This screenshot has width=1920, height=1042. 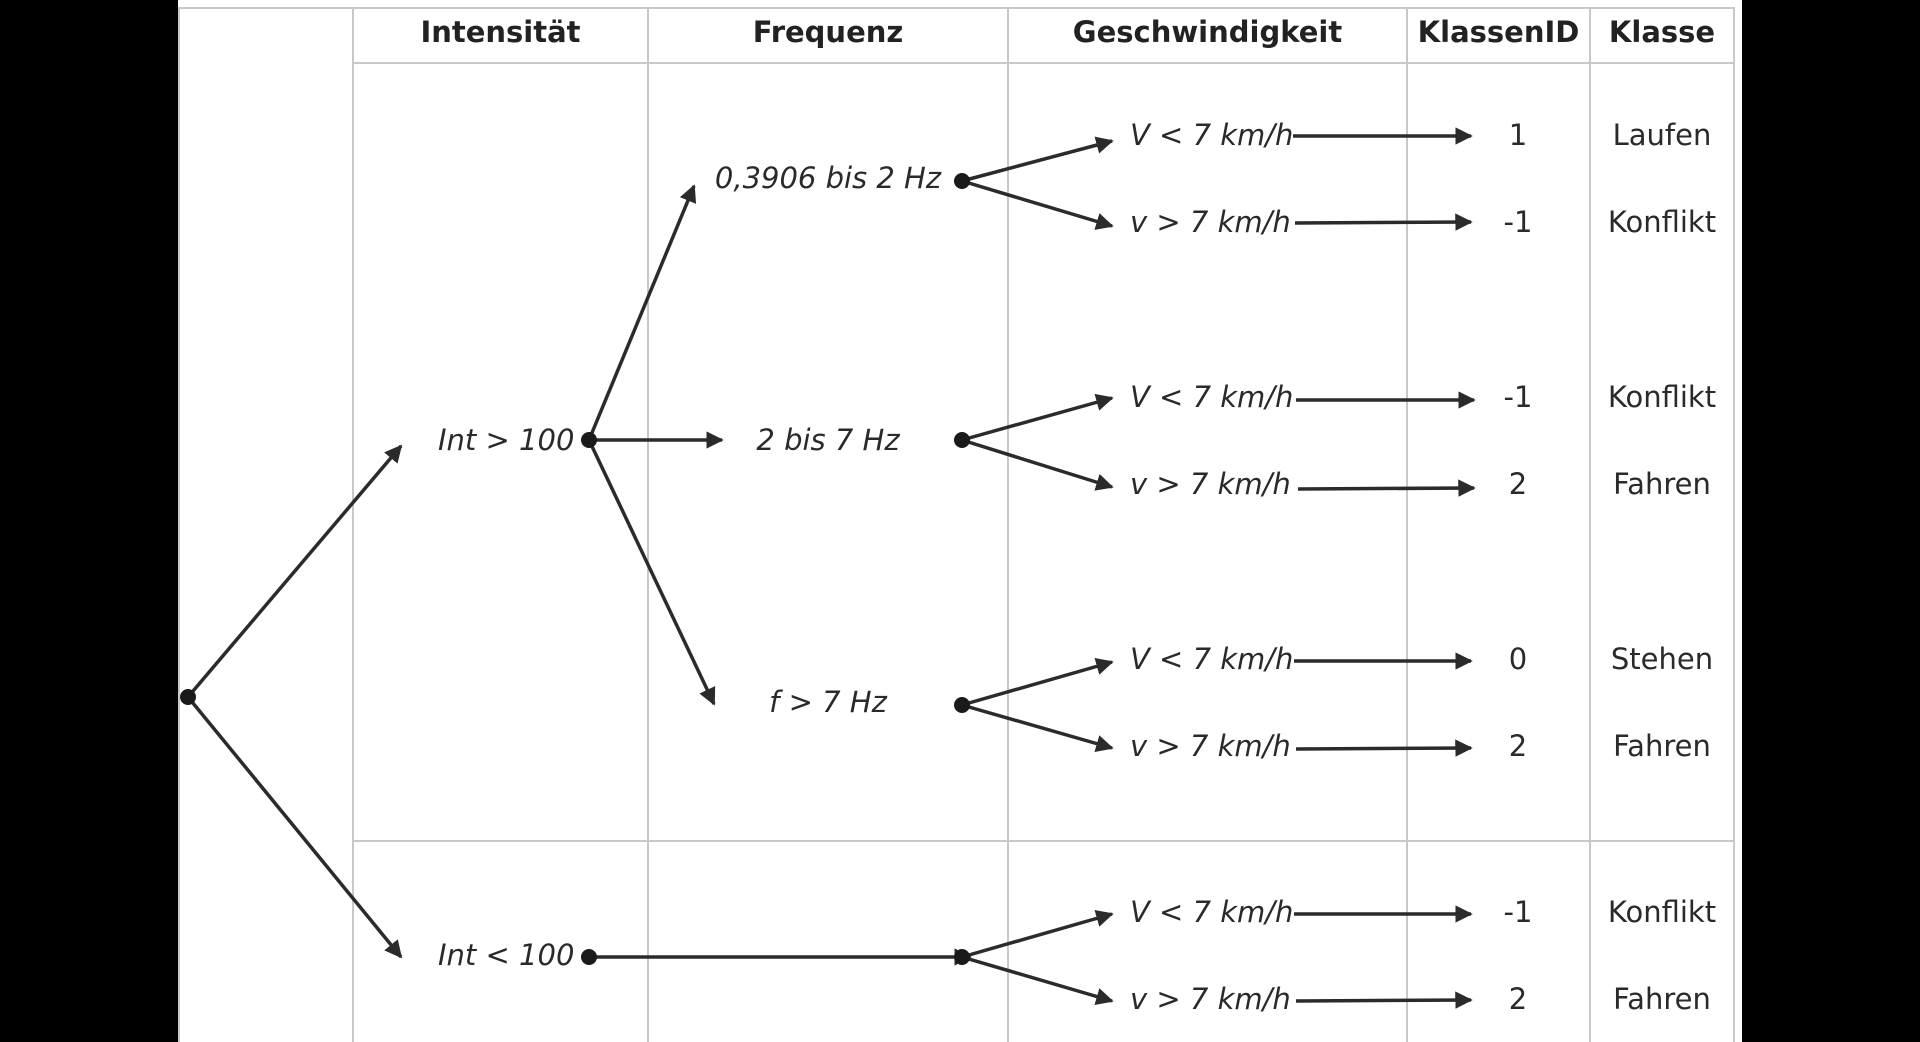 I want to click on speed-leaf-2: v > 7 km/h, so click(x=1210, y=222).